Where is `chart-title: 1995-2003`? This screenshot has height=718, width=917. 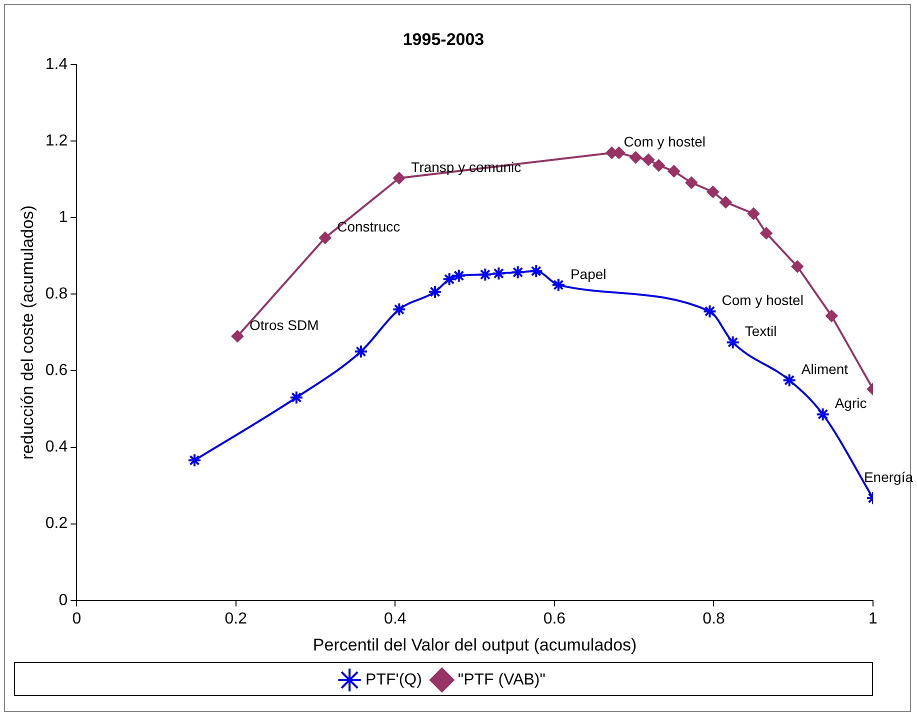 chart-title: 1995-2003 is located at coordinates (443, 39).